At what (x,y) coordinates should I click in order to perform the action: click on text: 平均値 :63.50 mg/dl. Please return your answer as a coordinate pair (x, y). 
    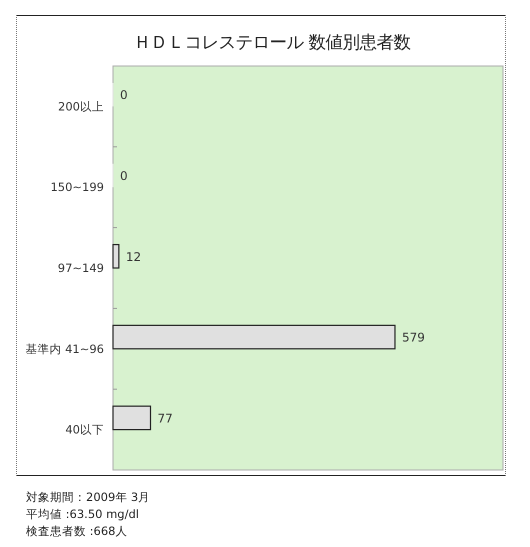
    Looking at the image, I should click on (82, 514).